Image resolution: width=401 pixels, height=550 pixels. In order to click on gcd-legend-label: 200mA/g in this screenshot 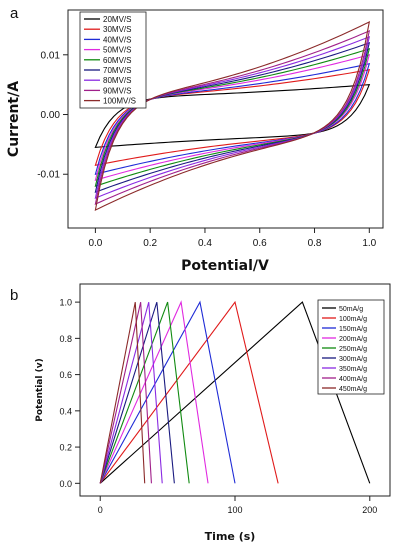, I will do `click(353, 339)`.